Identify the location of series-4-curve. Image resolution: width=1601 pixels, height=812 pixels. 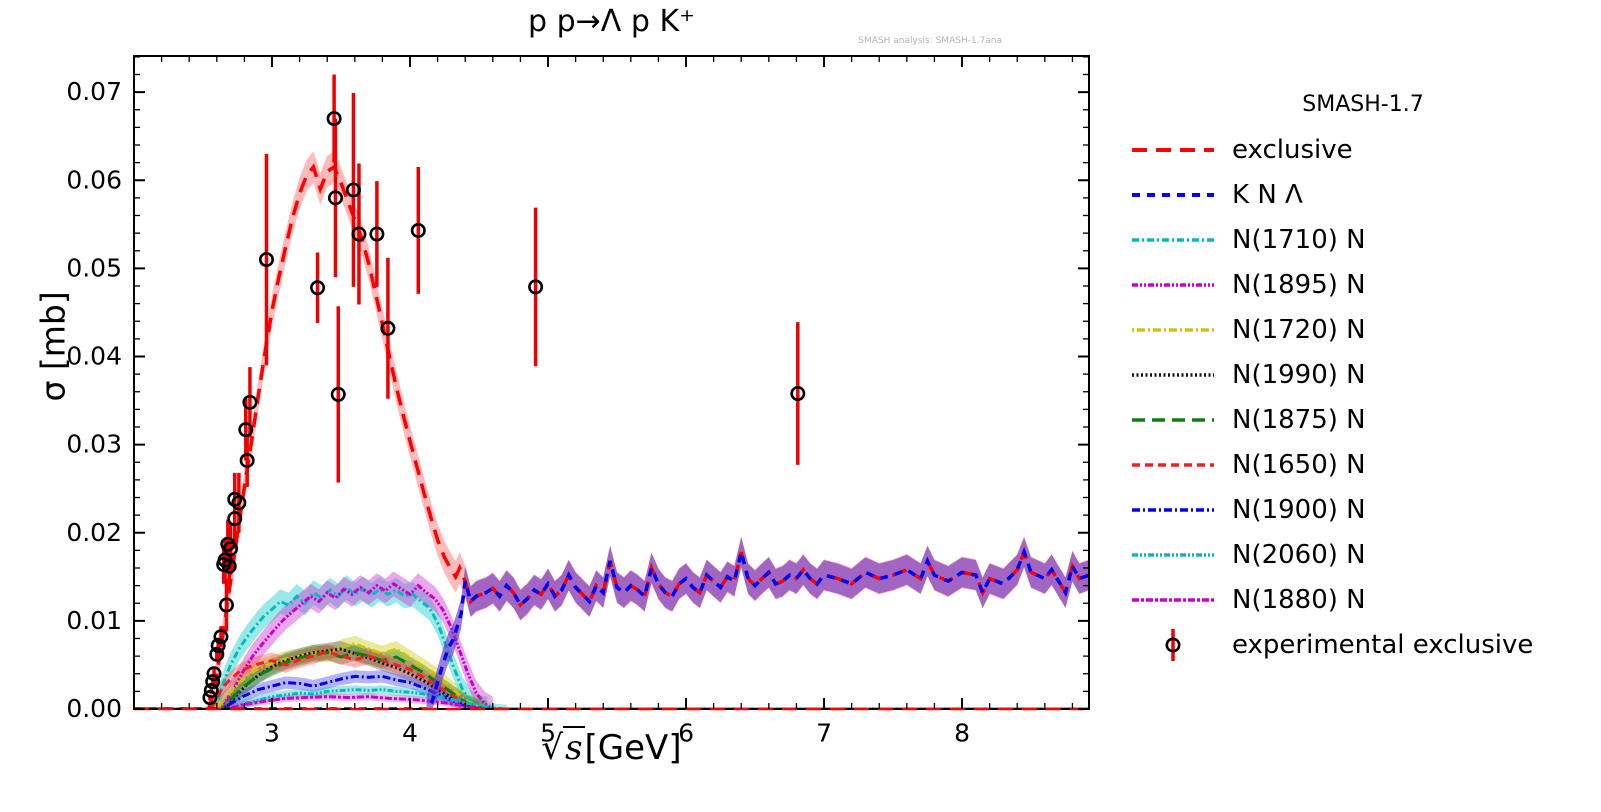
(611, 675).